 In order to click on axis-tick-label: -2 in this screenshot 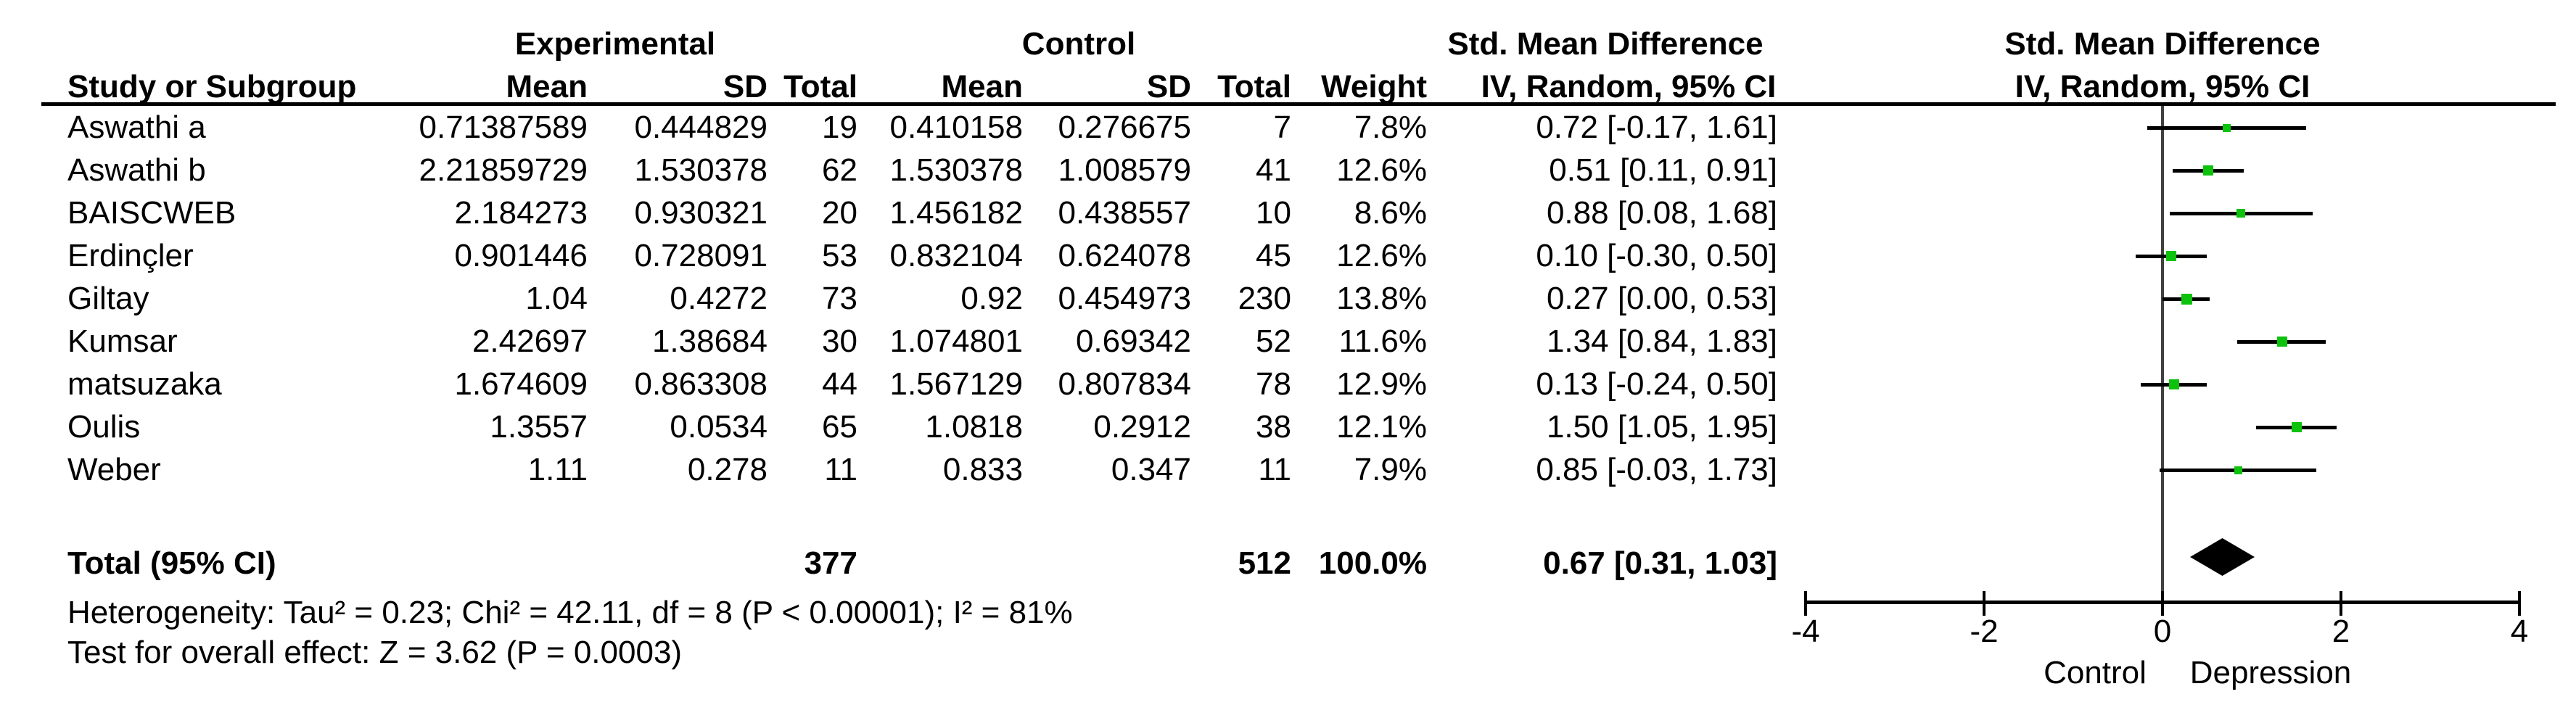, I will do `click(1984, 631)`.